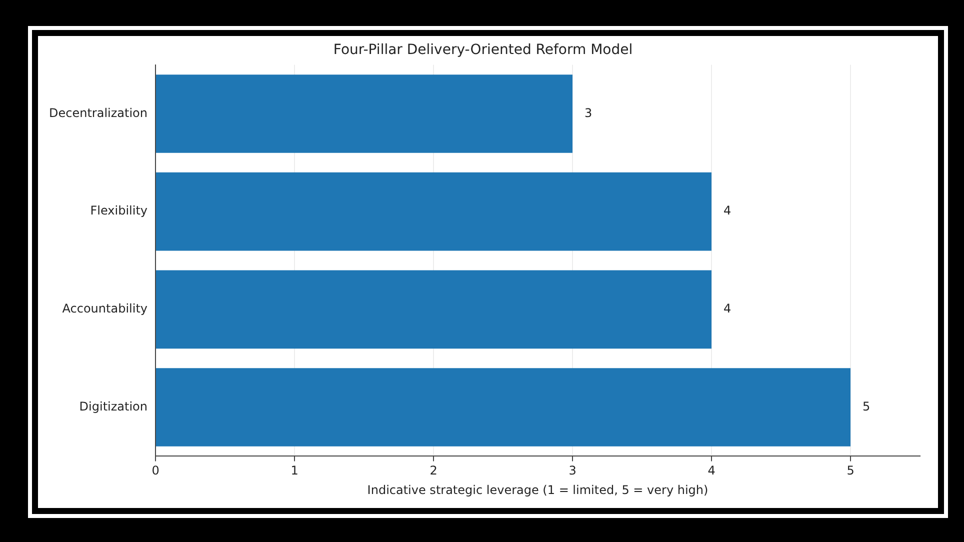 The height and width of the screenshot is (542, 964). Describe the element at coordinates (483, 50) in the screenshot. I see `chart-title: Four-Pillar Delivery-Oriented Reform Model` at that location.